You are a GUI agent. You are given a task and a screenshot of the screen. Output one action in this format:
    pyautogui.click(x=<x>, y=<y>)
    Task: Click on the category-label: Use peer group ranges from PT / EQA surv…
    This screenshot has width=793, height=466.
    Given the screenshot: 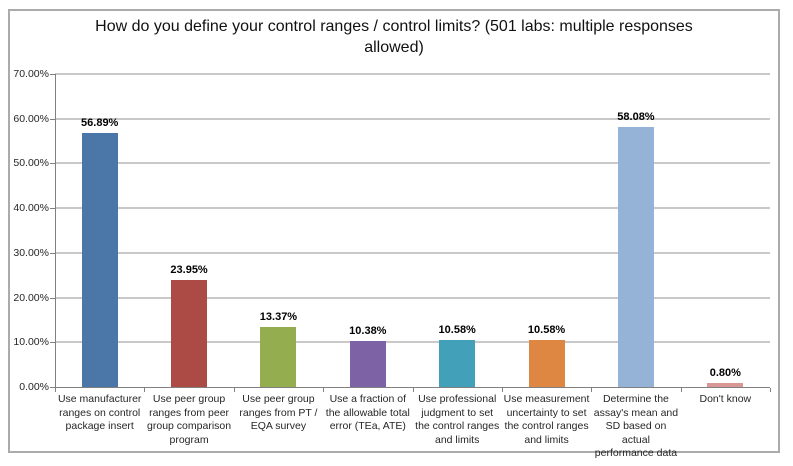 What is the action you would take?
    pyautogui.click(x=278, y=412)
    